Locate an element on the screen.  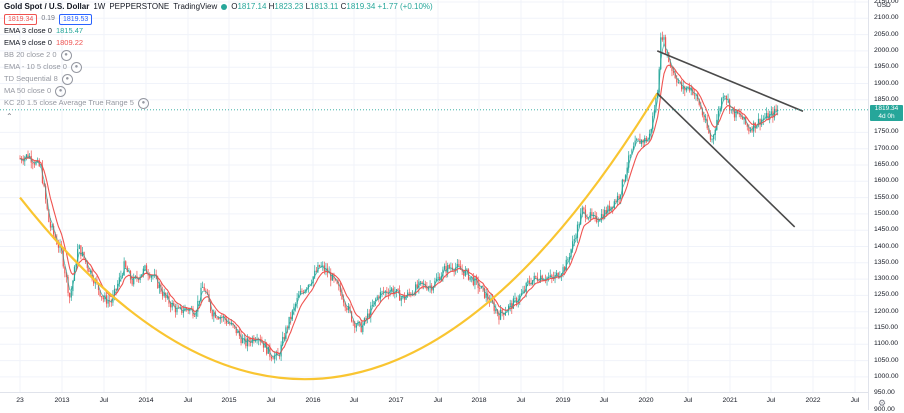
price-tick-label: 1600.00 is located at coordinates (886, 181).